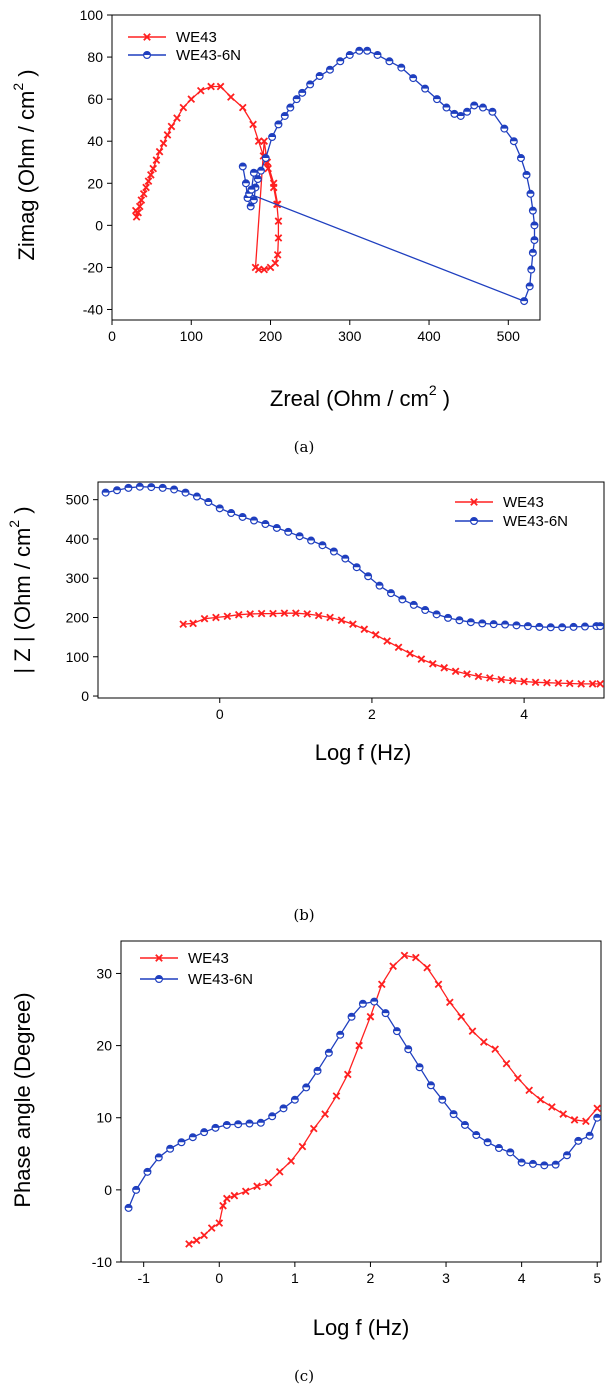  I want to click on legend-marker, so click(147, 54).